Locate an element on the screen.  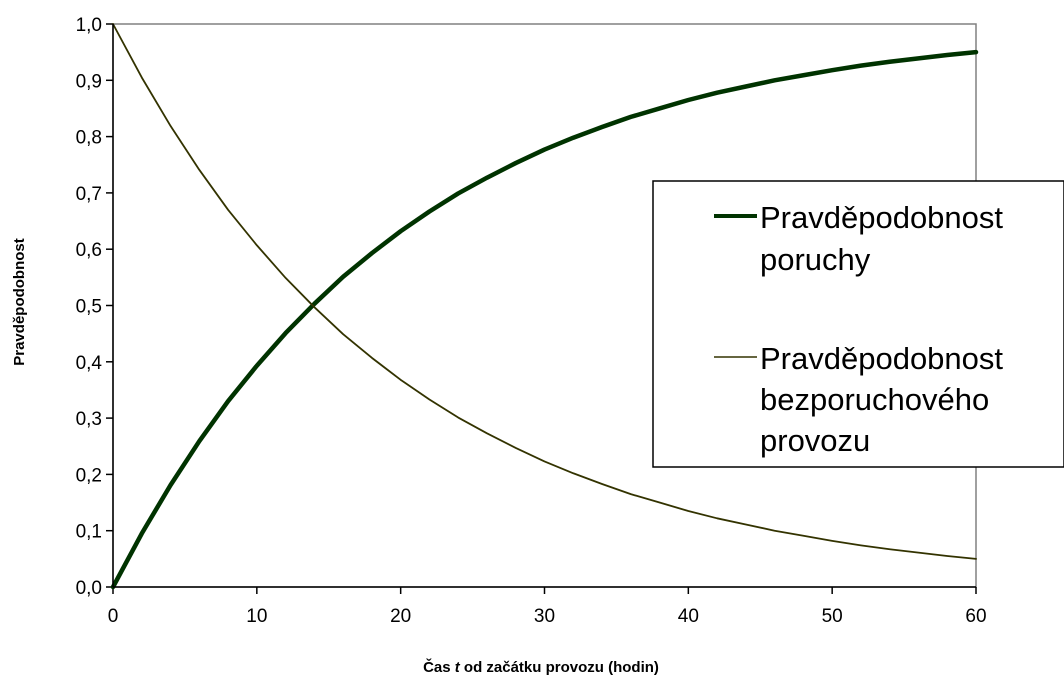
y-tick-label: 0,5 is located at coordinates (89, 307).